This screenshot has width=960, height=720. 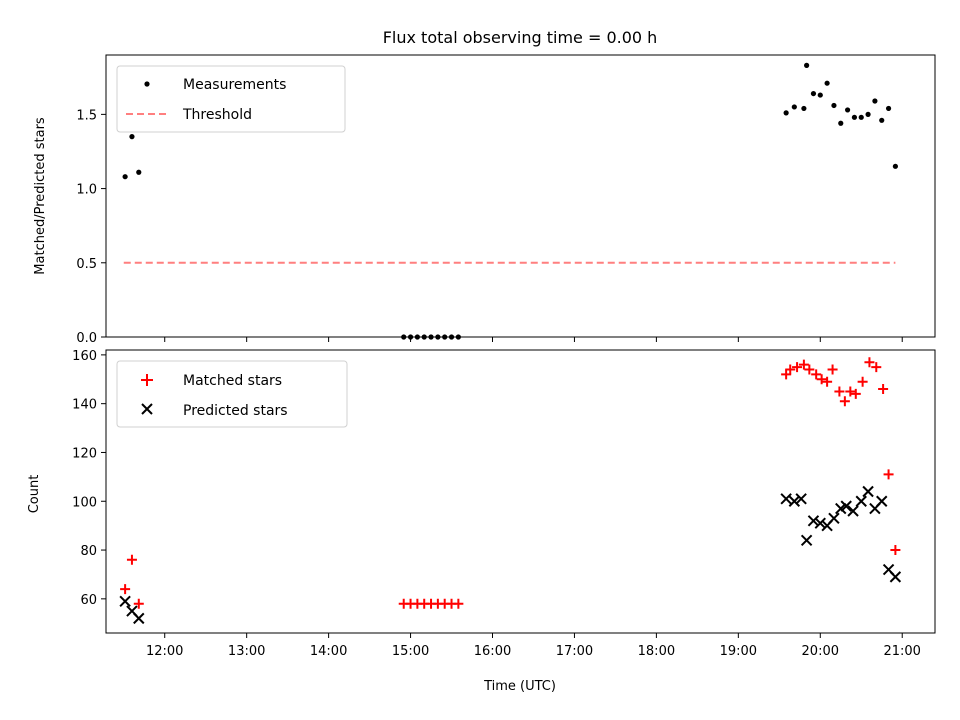 I want to click on top-legend-box, so click(x=231, y=99).